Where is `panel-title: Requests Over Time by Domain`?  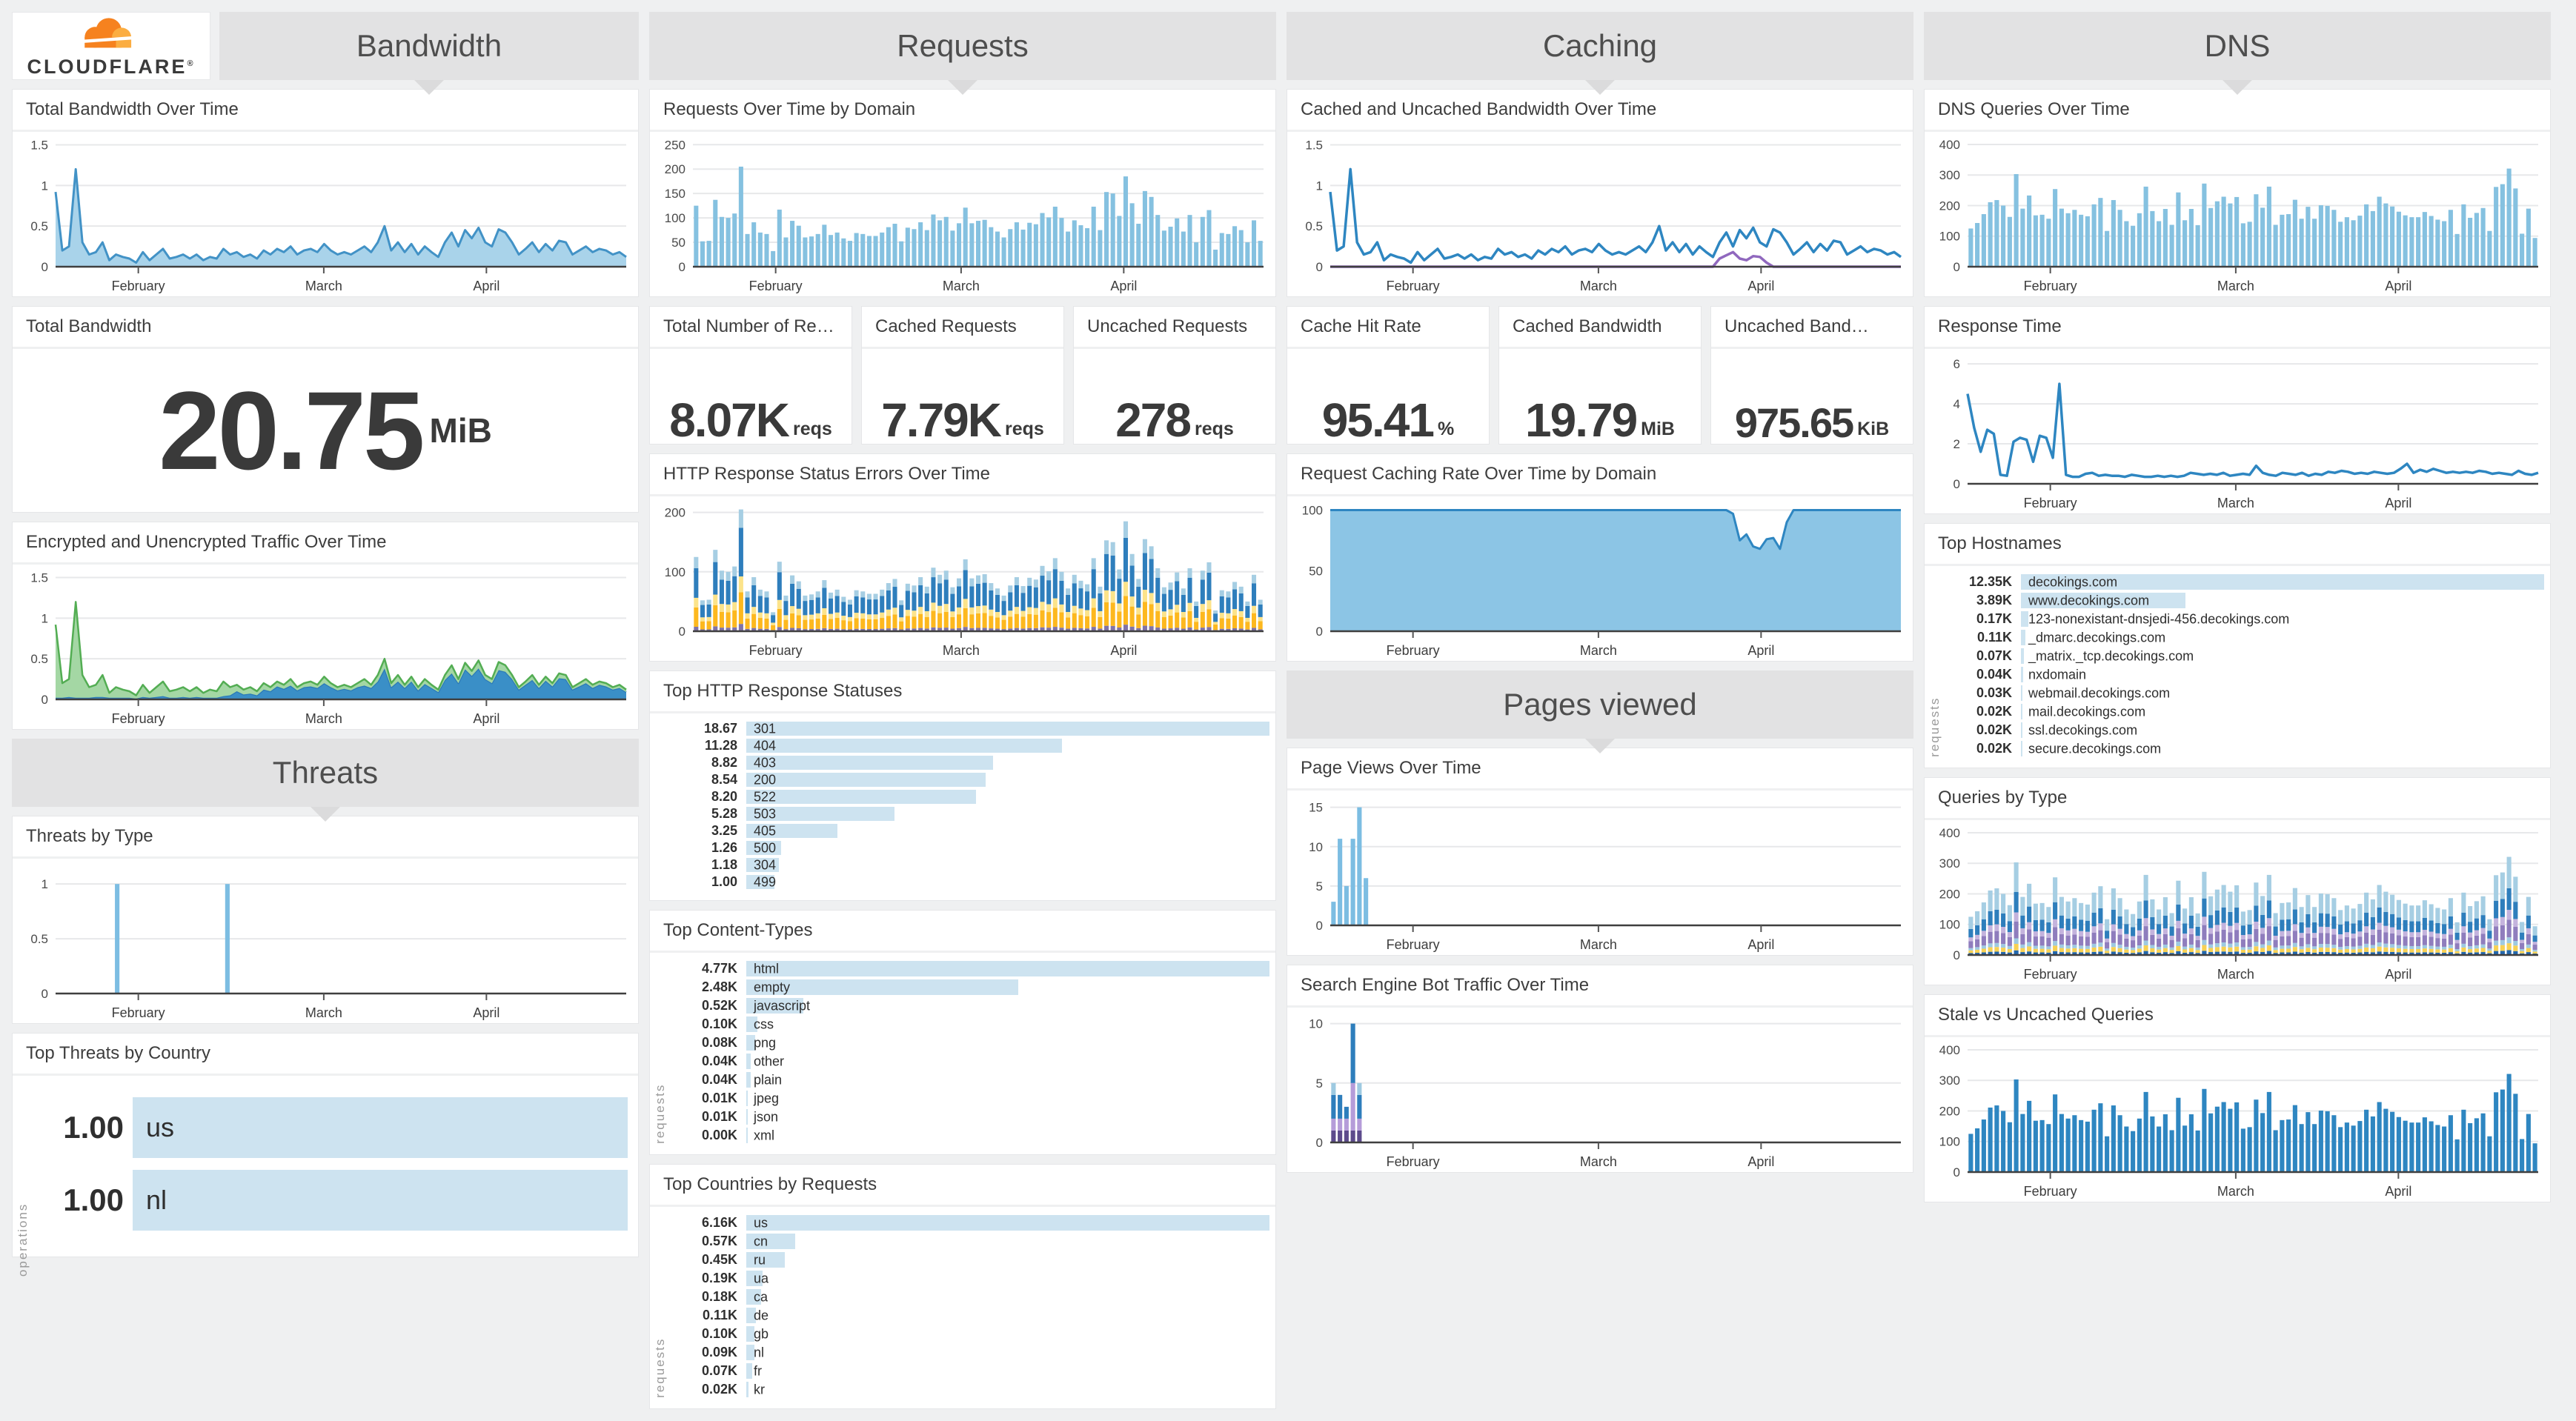 panel-title: Requests Over Time by Domain is located at coordinates (963, 111).